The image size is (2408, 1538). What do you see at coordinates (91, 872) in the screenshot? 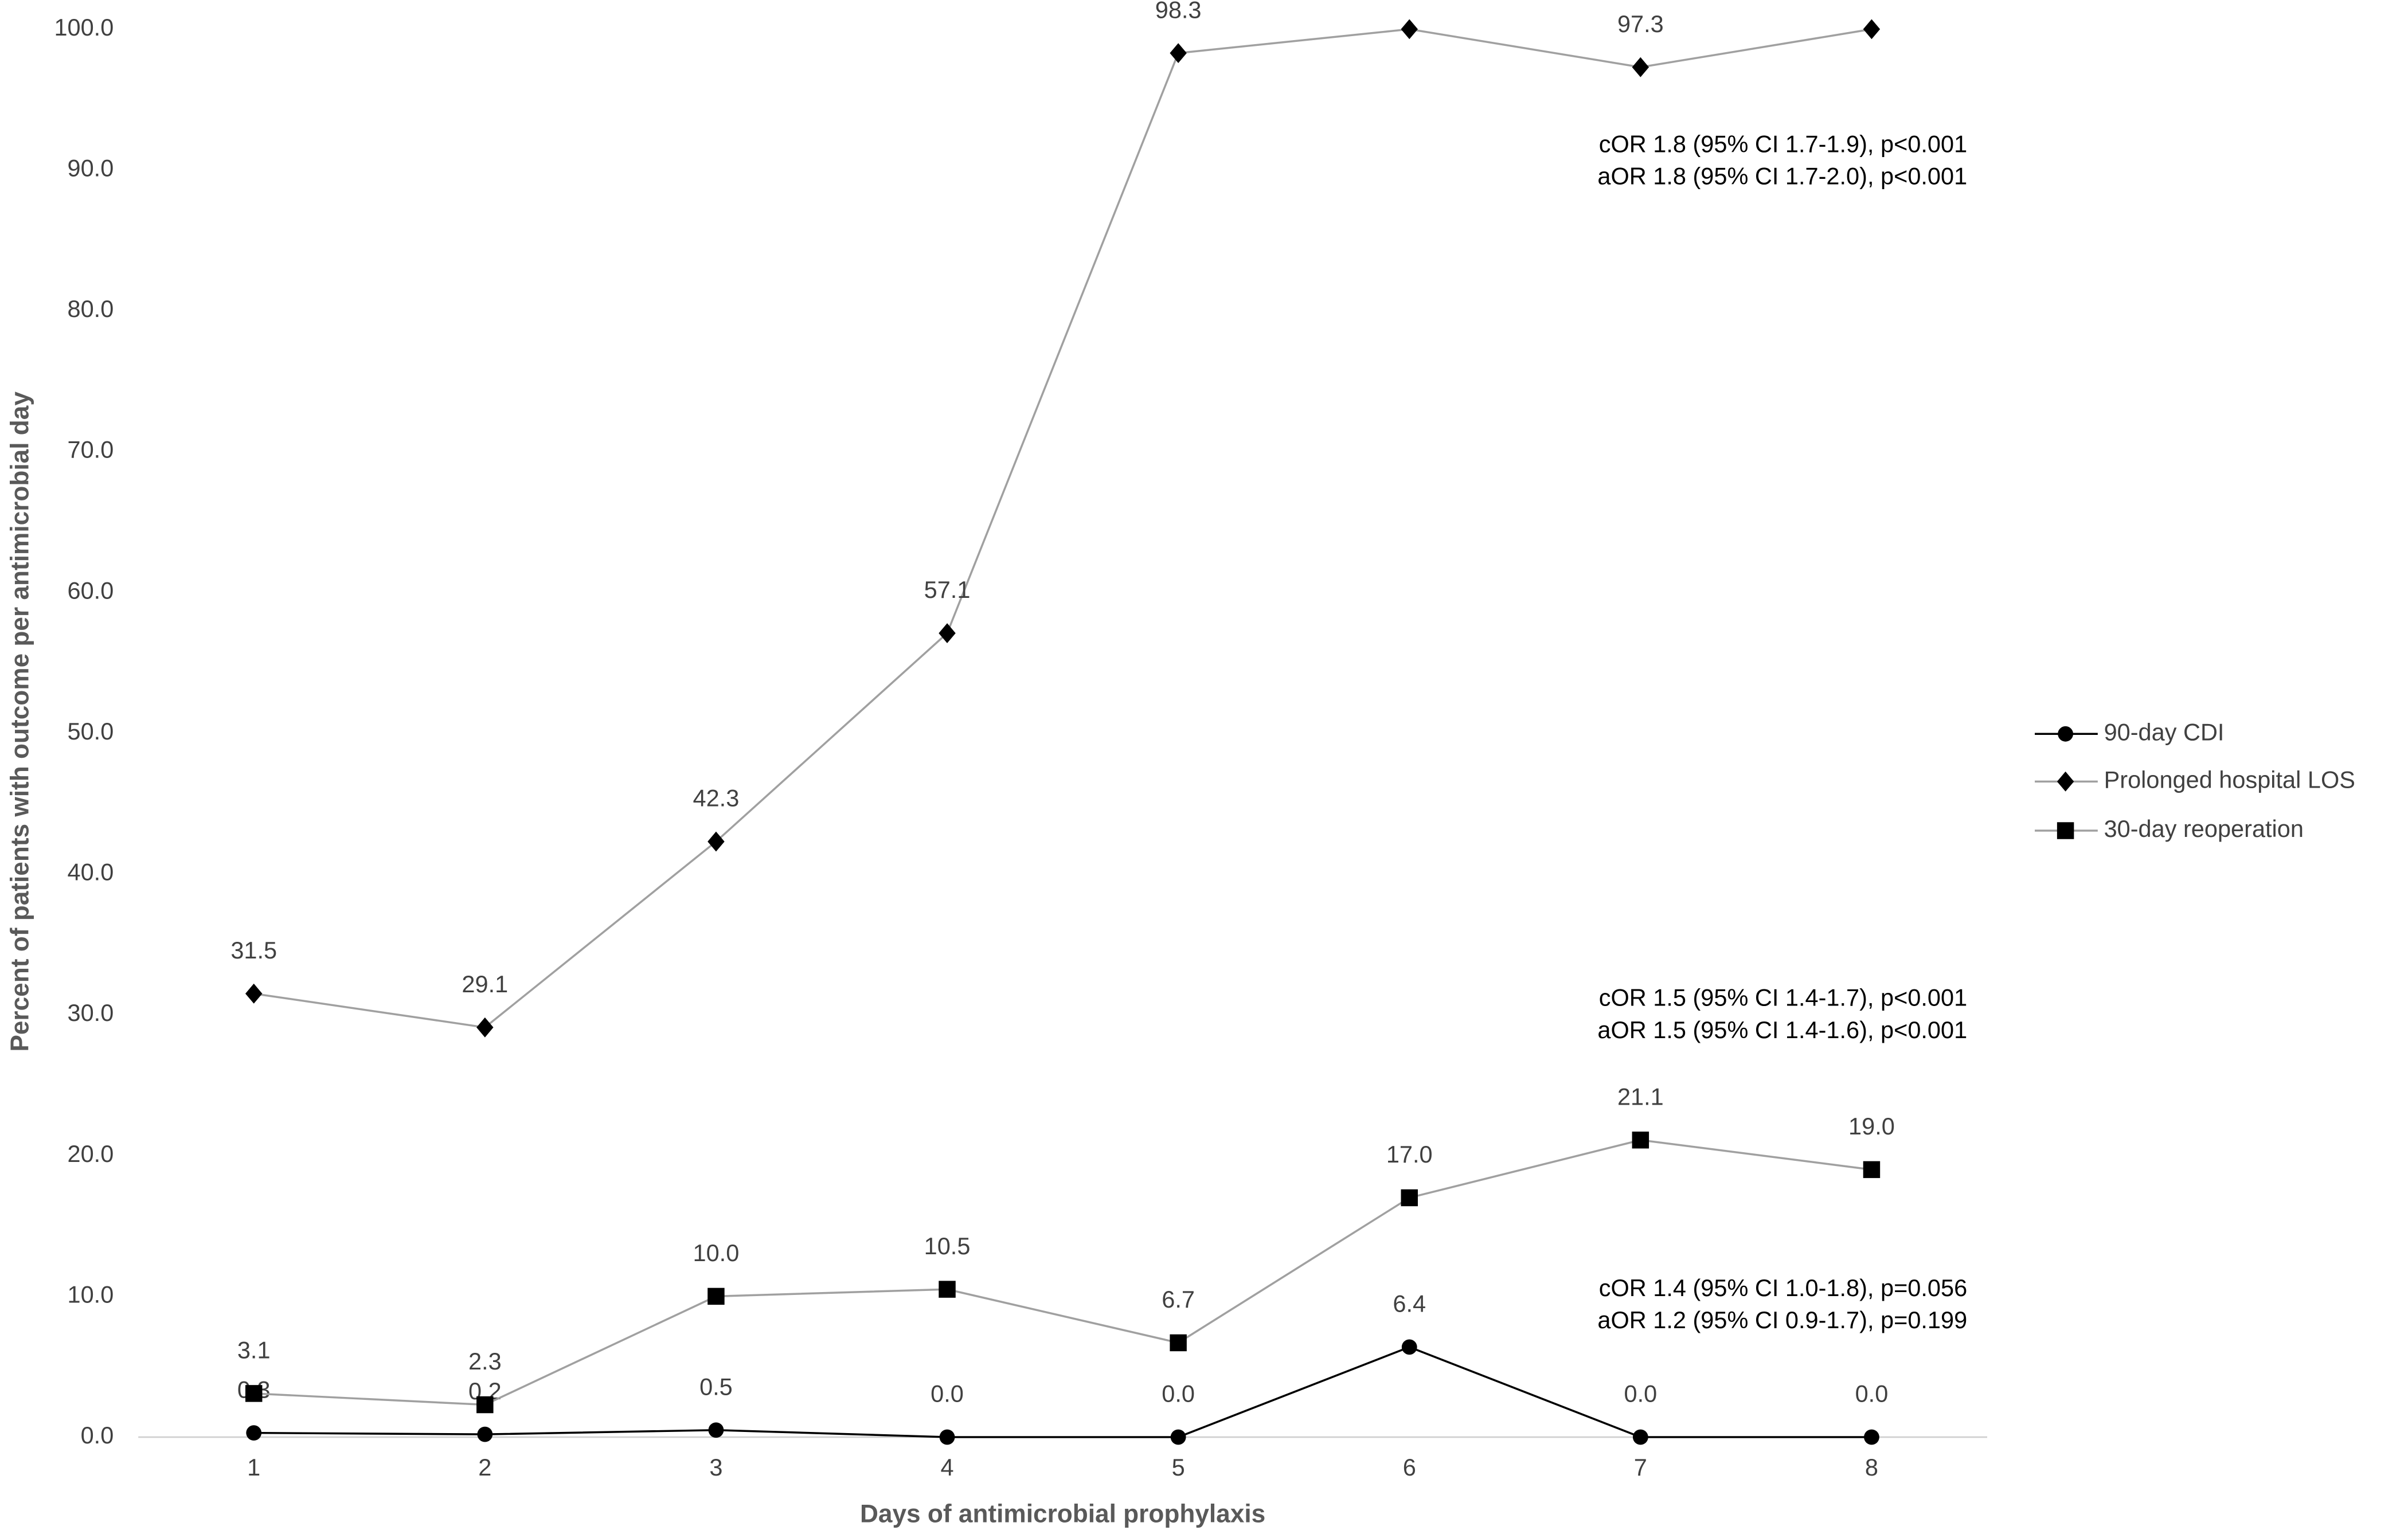
I see `y-tick-label: 40.0` at bounding box center [91, 872].